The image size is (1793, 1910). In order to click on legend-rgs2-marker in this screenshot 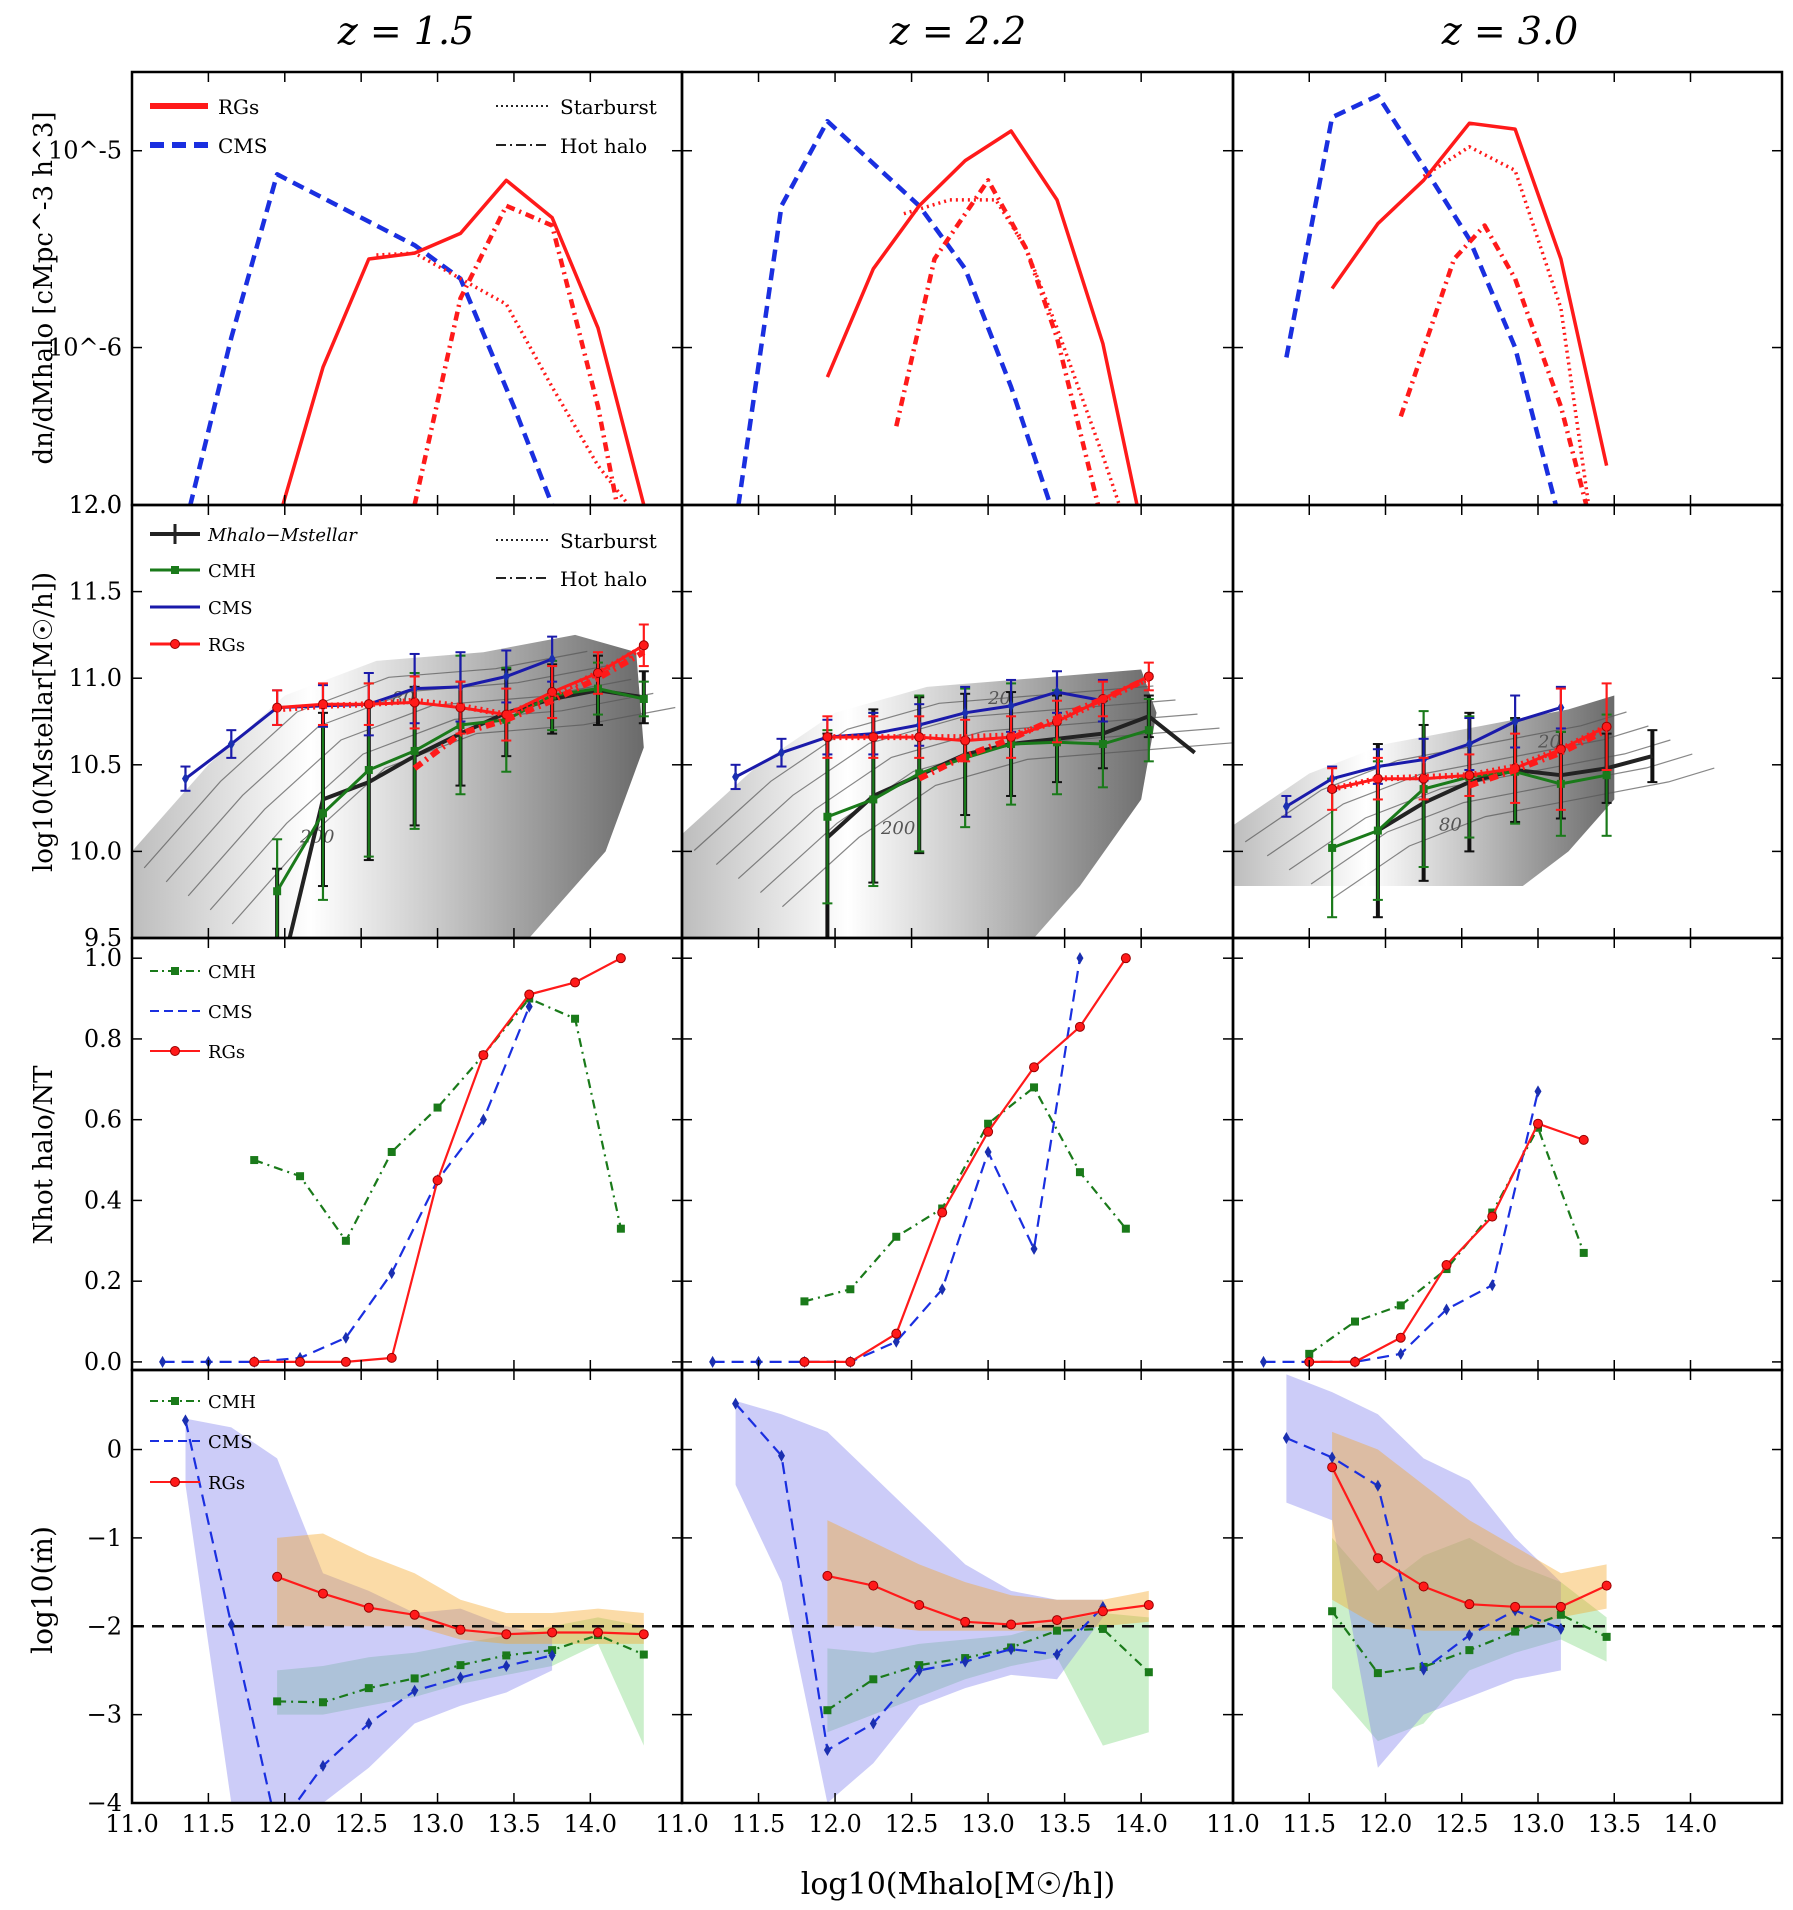, I will do `click(175, 644)`.